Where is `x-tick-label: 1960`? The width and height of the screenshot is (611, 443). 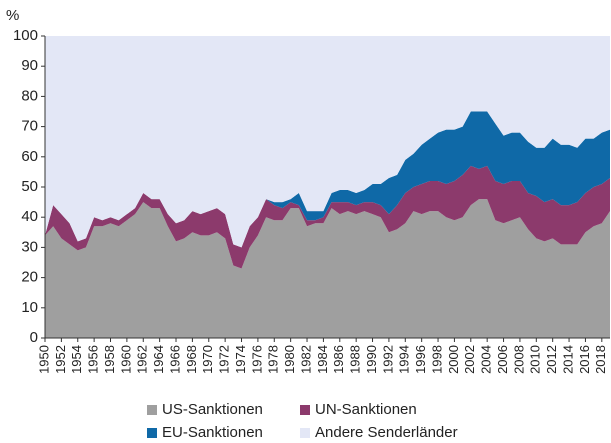
x-tick-label: 1960 is located at coordinates (125, 359).